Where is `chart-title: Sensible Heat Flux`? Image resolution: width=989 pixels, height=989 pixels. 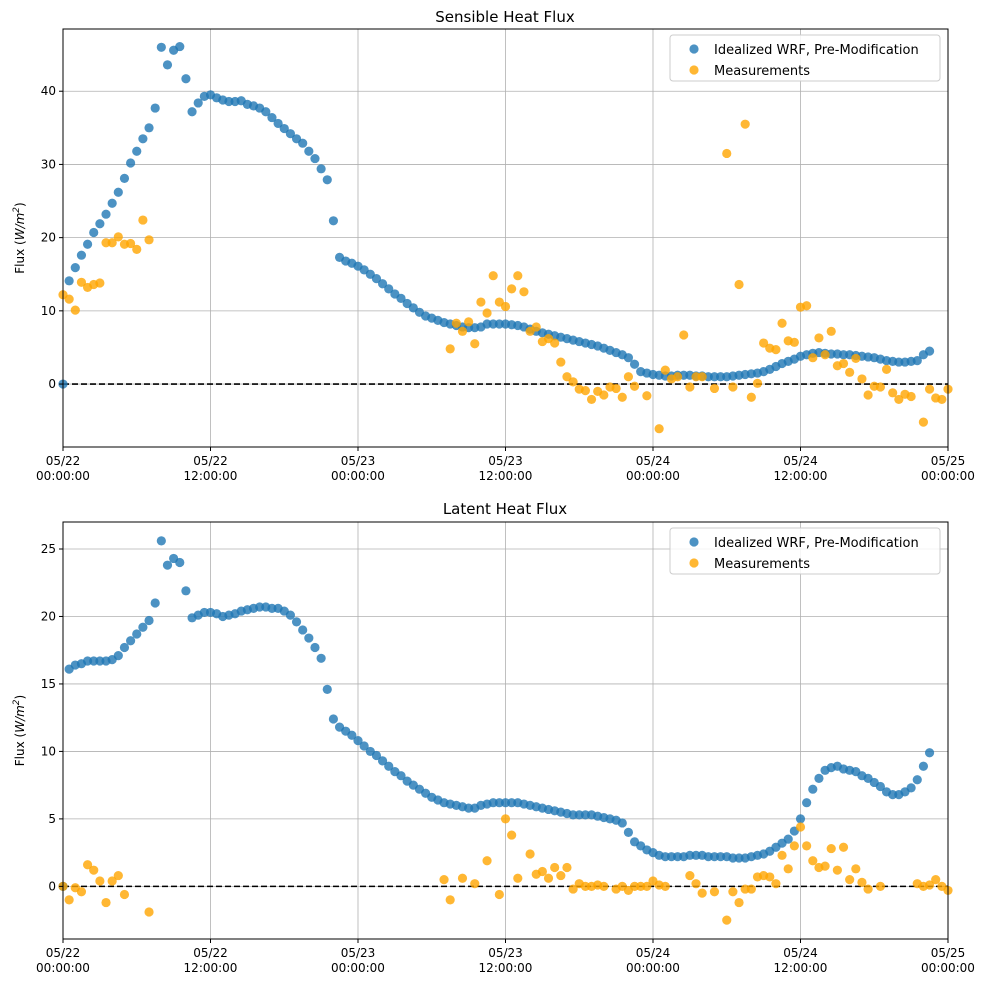 chart-title: Sensible Heat Flux is located at coordinates (505, 17).